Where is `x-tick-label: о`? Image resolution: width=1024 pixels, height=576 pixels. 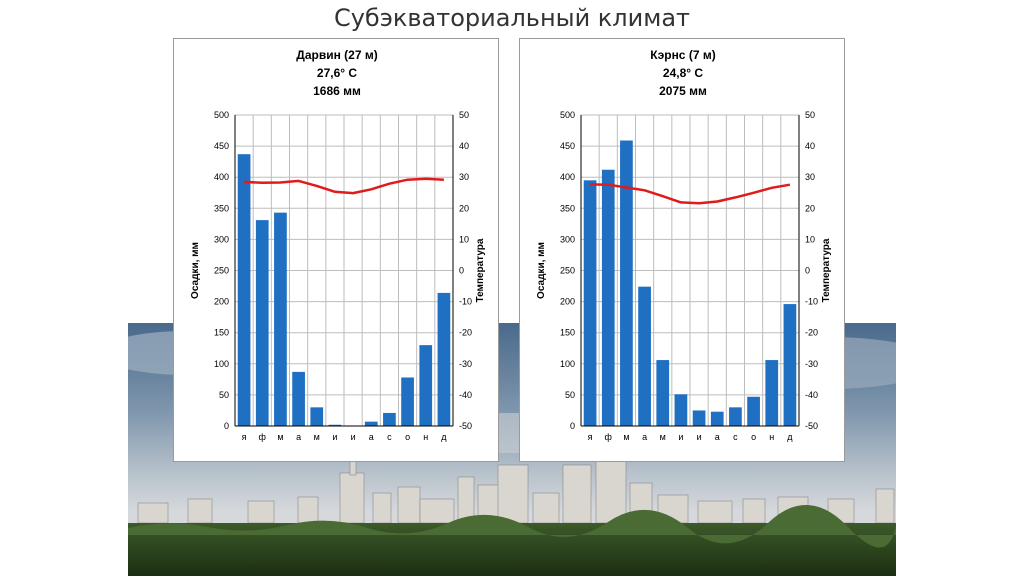 x-tick-label: о is located at coordinates (753, 437).